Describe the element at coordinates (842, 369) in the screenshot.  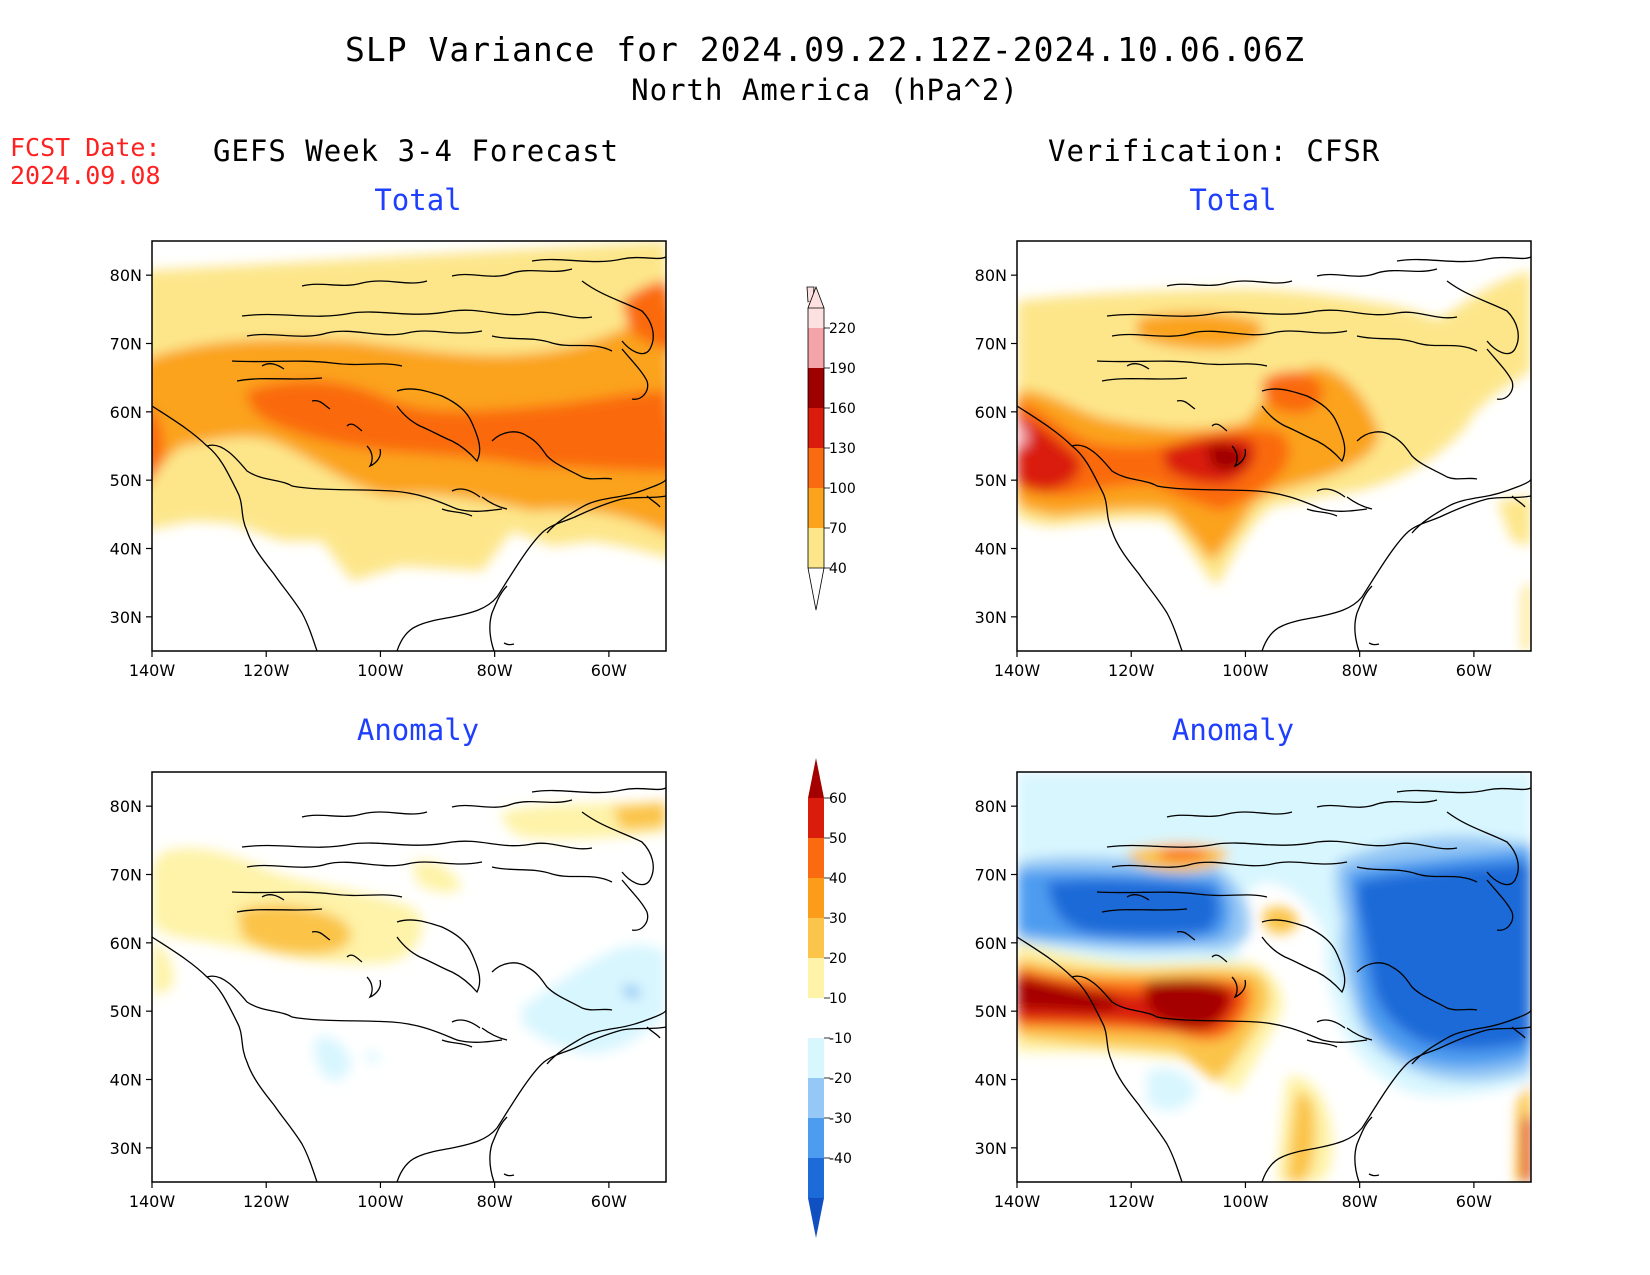
I see `colorbar-label: 190` at that location.